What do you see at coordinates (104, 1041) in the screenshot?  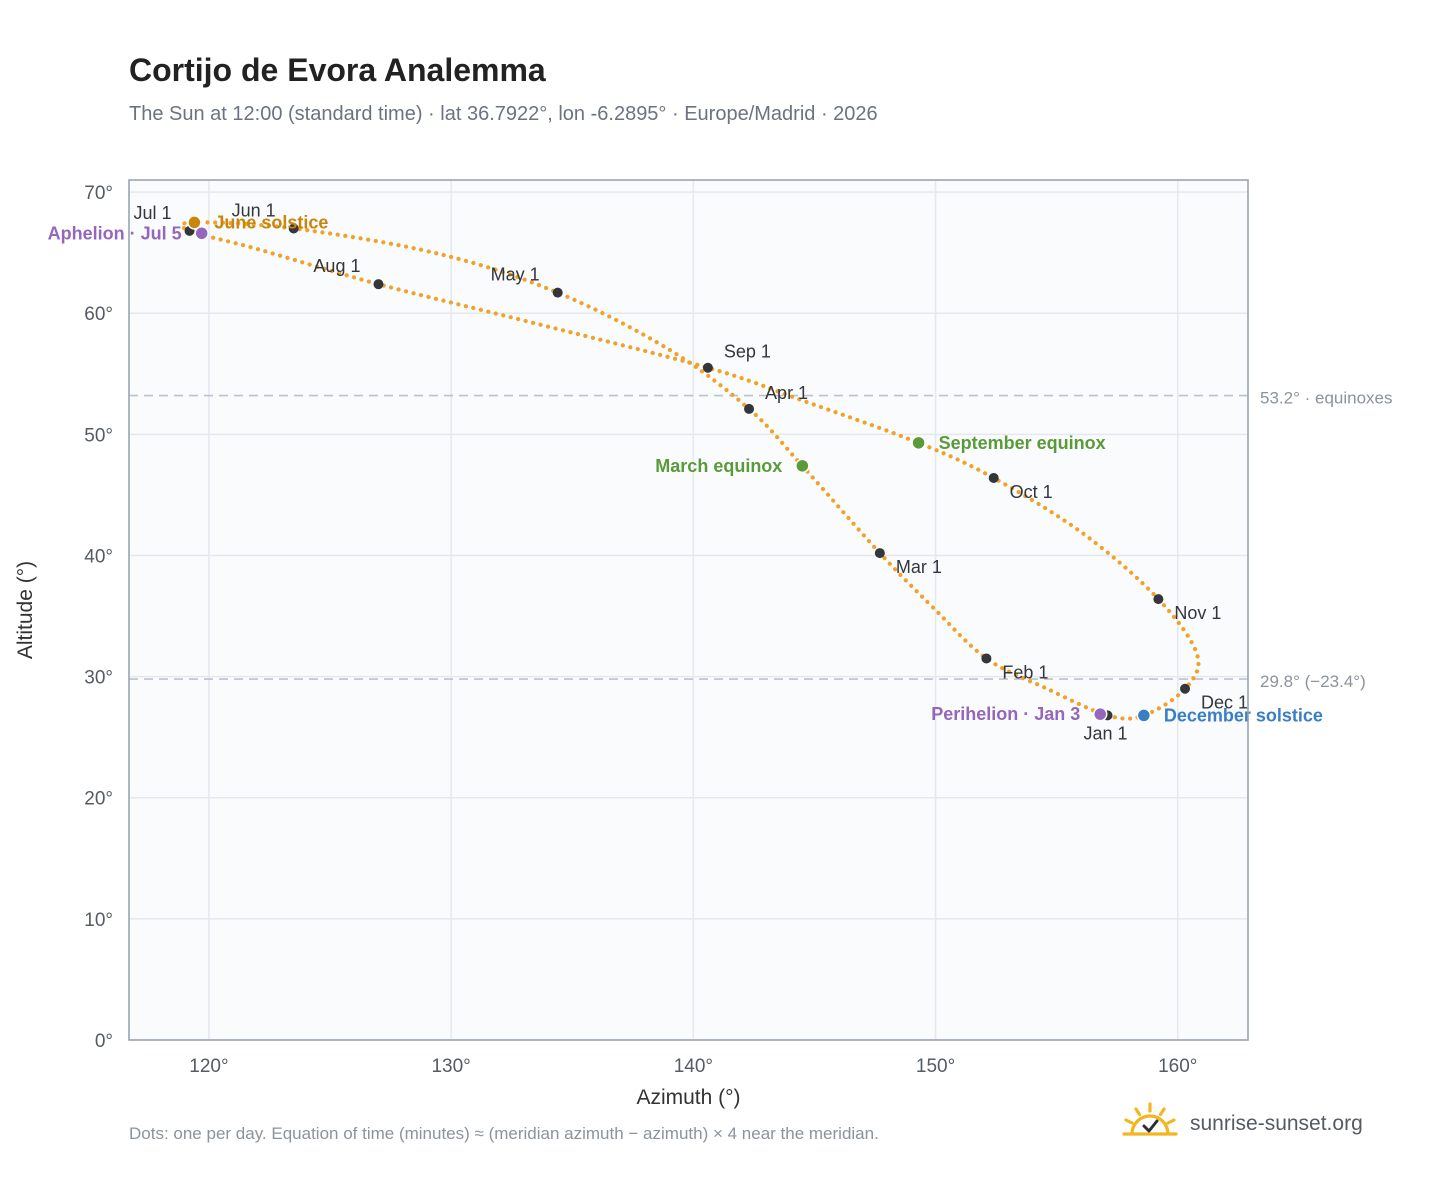 I see `y-tick-label: 0°` at bounding box center [104, 1041].